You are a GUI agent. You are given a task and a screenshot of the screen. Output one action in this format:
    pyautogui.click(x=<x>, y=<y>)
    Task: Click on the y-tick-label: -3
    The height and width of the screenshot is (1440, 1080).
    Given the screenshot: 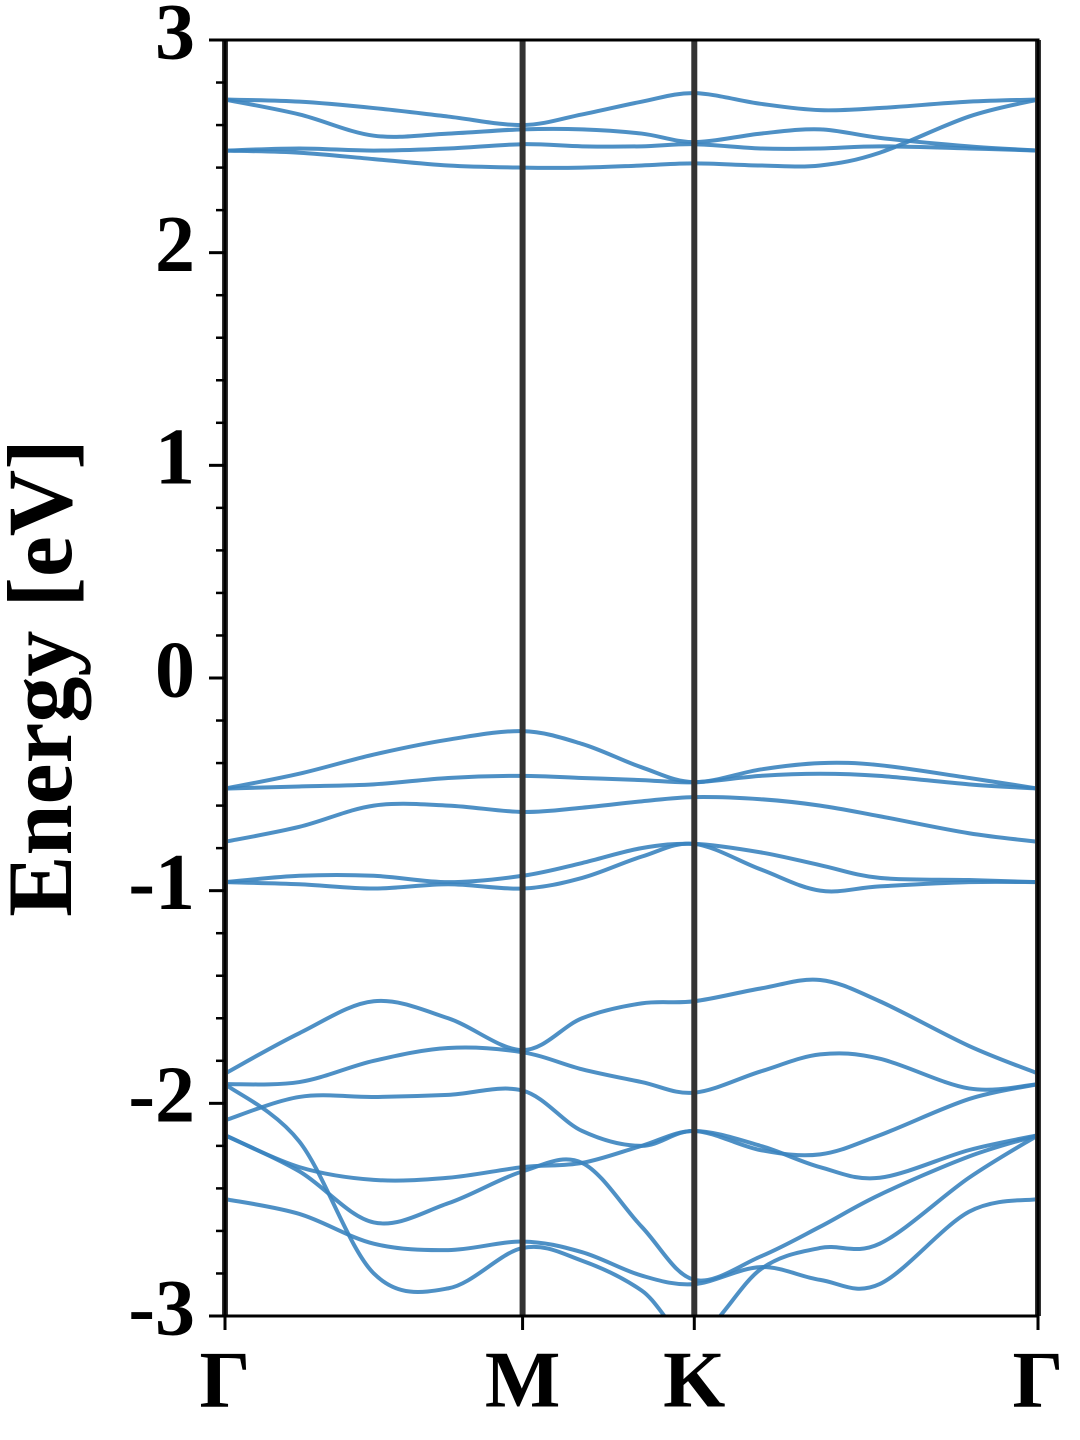 What is the action you would take?
    pyautogui.click(x=161, y=1308)
    